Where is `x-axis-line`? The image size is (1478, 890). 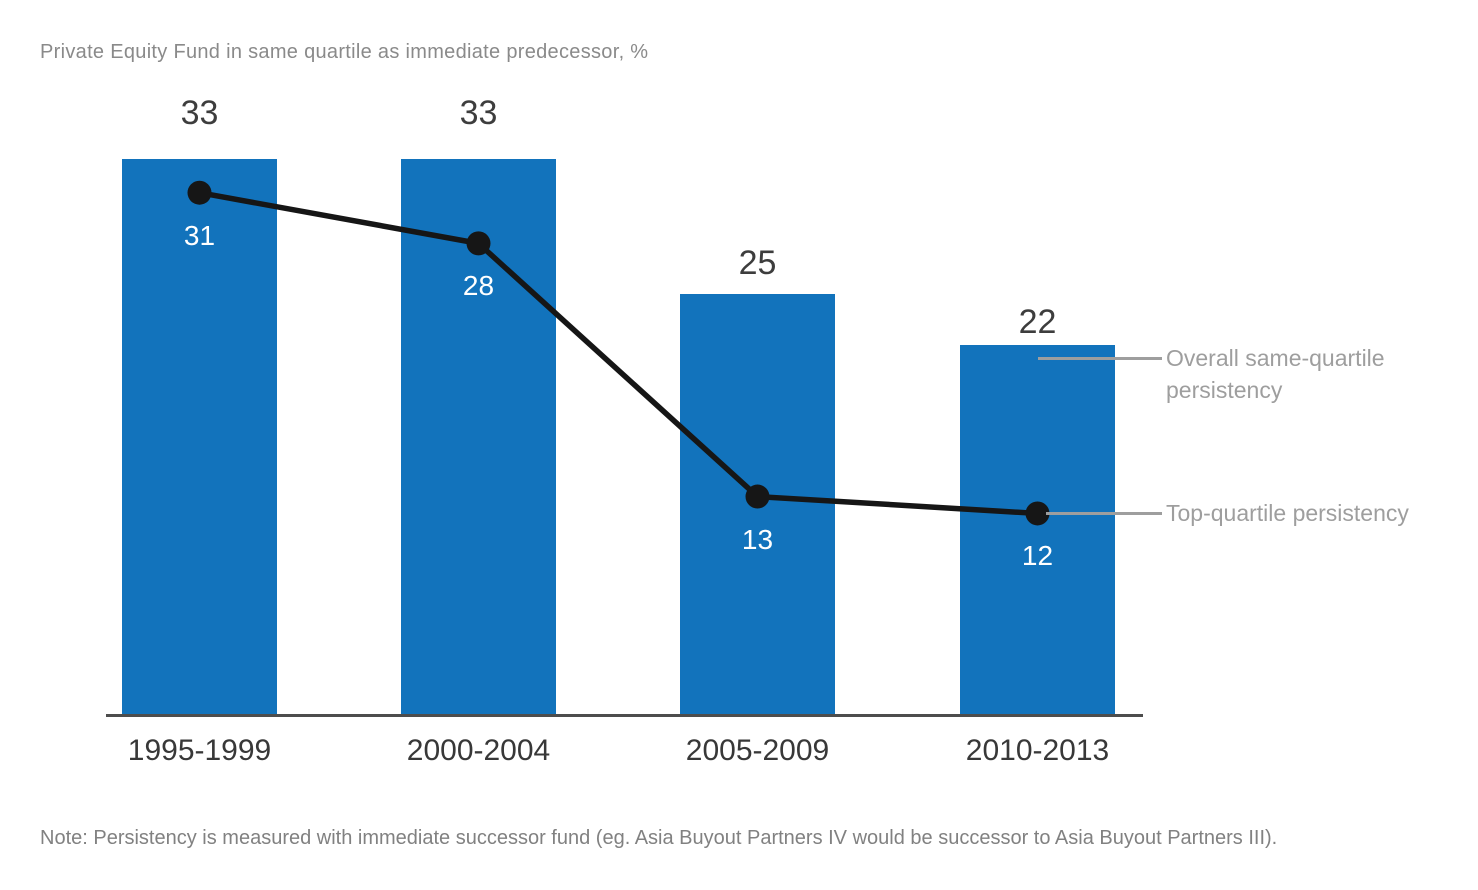 x-axis-line is located at coordinates (624, 715).